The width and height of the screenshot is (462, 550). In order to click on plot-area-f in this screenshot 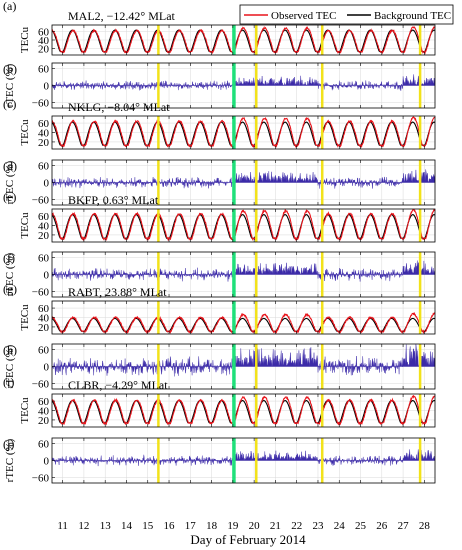, I will do `click(243, 271)`.